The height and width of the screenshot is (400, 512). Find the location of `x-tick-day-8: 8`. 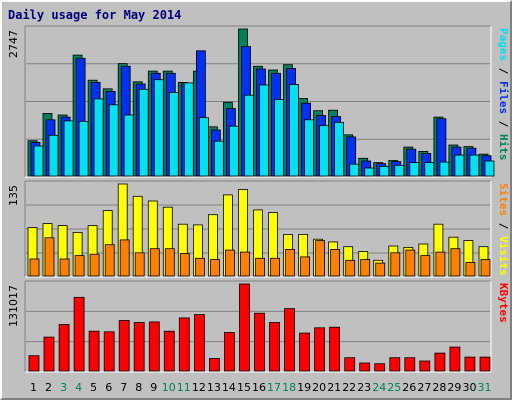

x-tick-day-8: 8 is located at coordinates (138, 387).